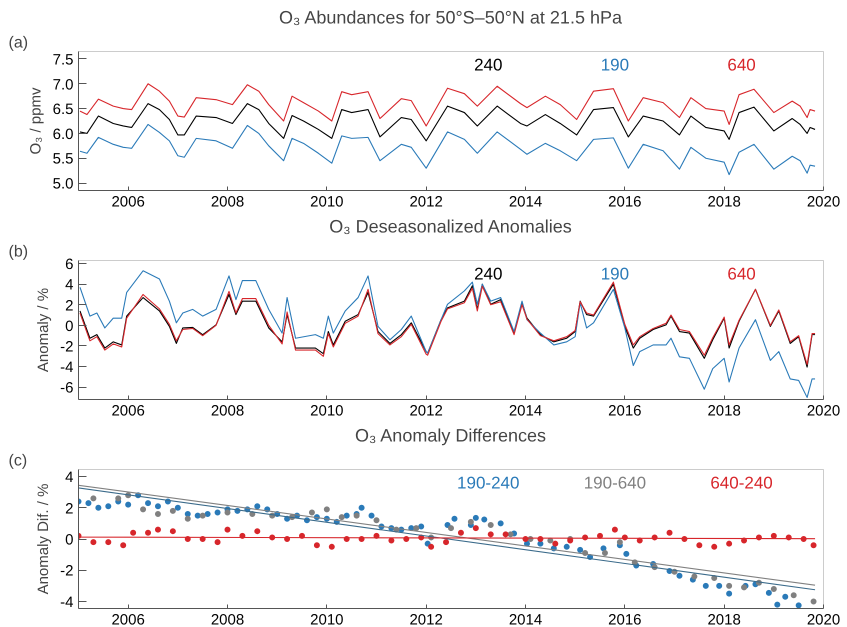 This screenshot has height=627, width=847. I want to click on series-label: 190-240, so click(488, 482).